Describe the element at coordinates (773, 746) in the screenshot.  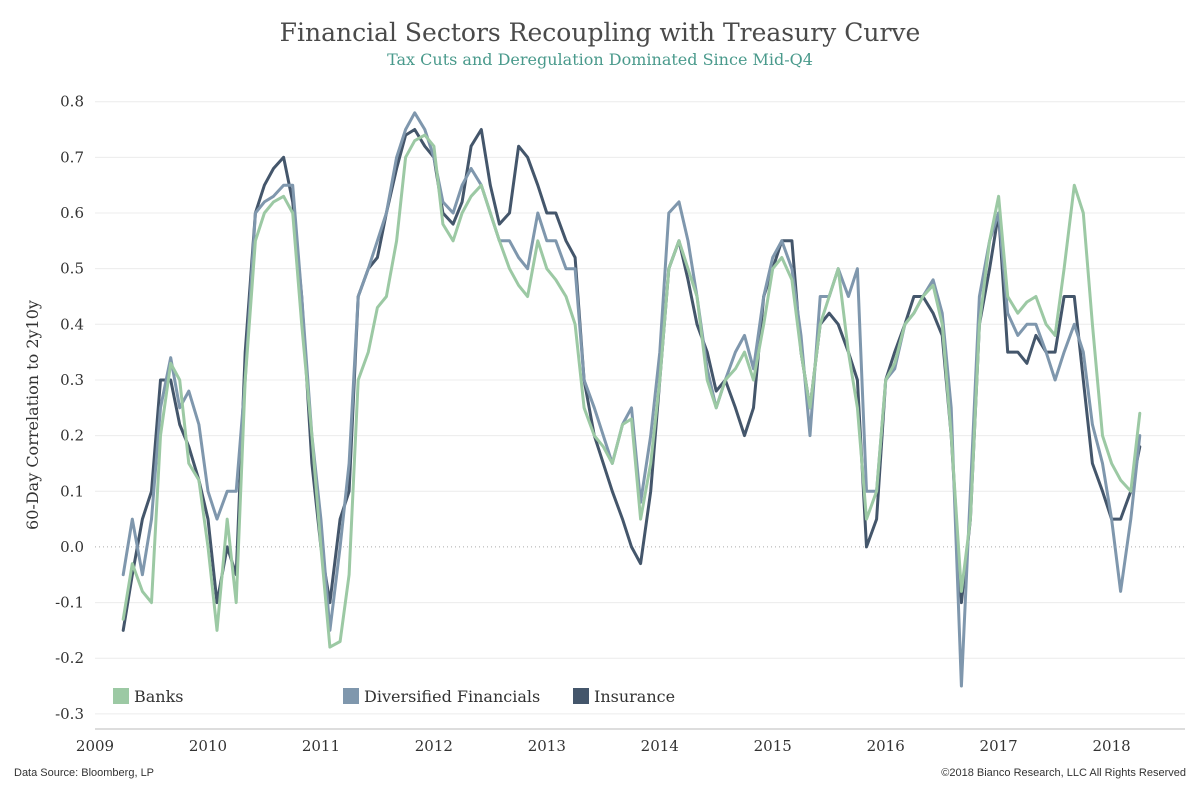
I see `x-tick-label: 2015` at that location.